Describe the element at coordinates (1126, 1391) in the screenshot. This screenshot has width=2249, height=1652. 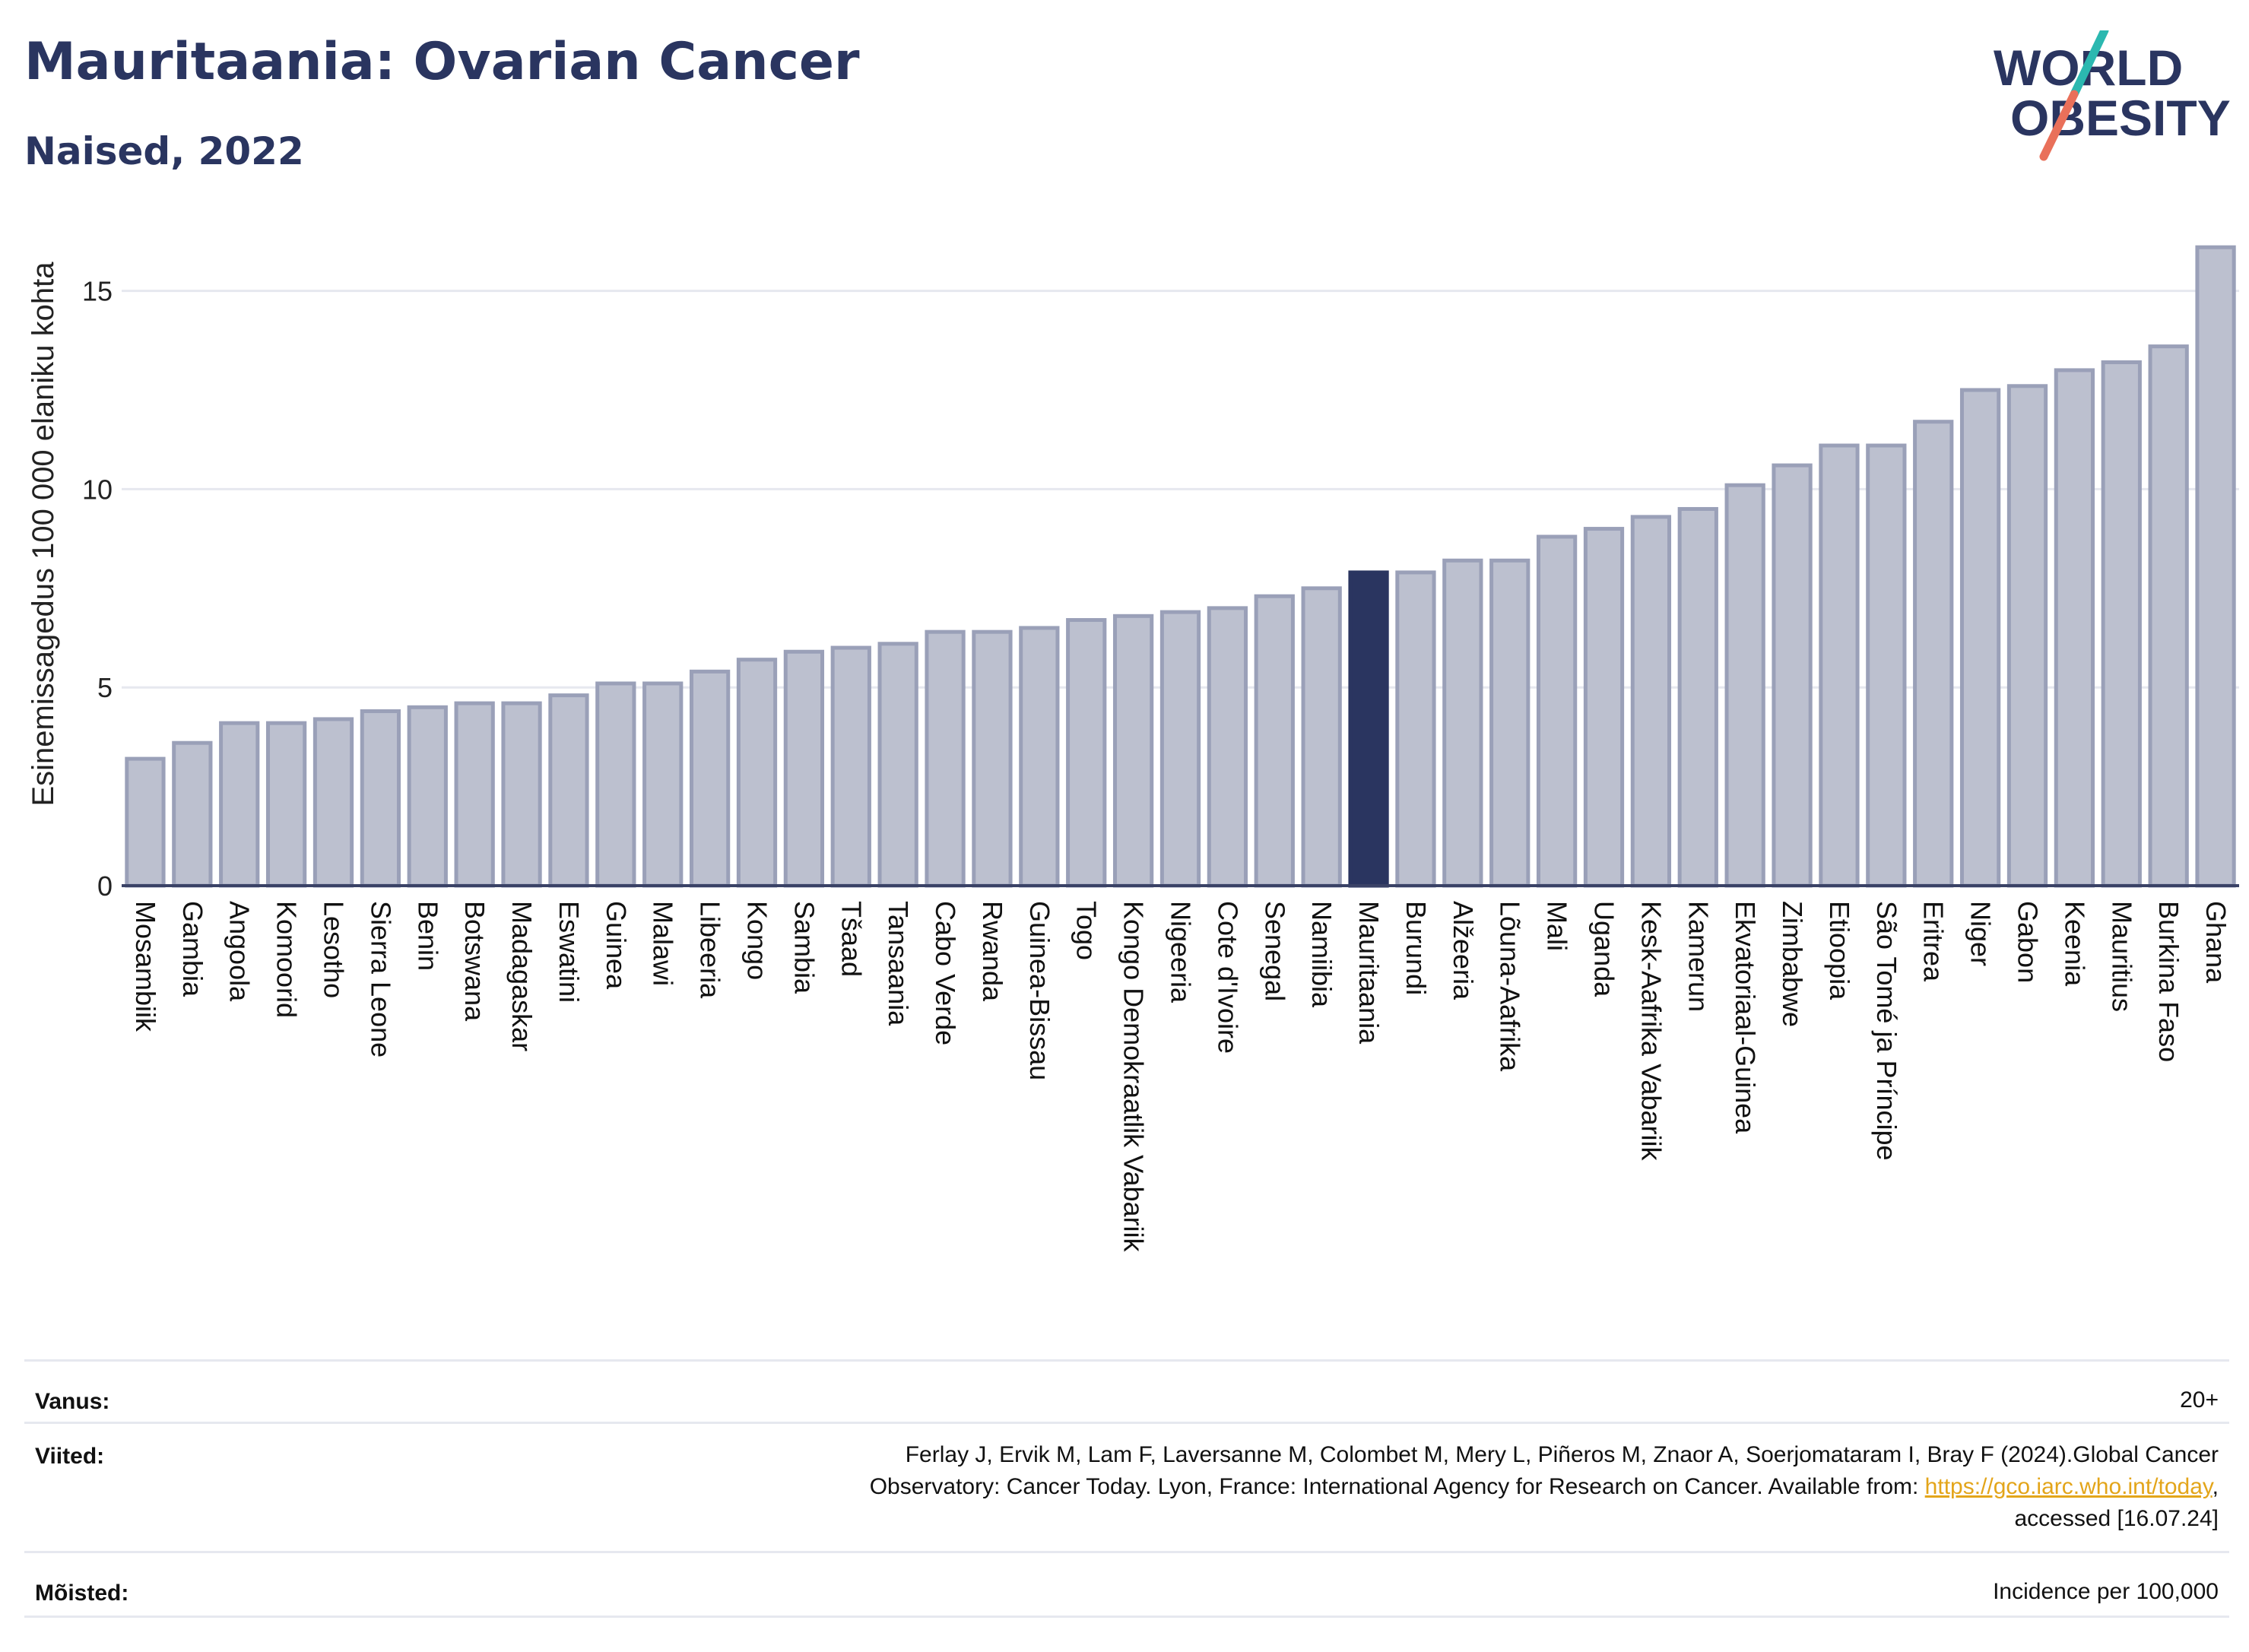
I see `info-row-age: Vanus: 20+` at that location.